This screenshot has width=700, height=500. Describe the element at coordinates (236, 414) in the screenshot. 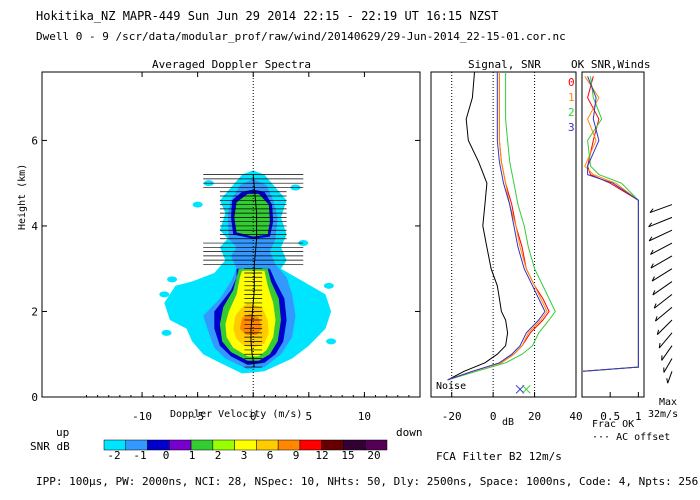

I see `x-axis-label: Doppler Velocity (m/s)` at that location.